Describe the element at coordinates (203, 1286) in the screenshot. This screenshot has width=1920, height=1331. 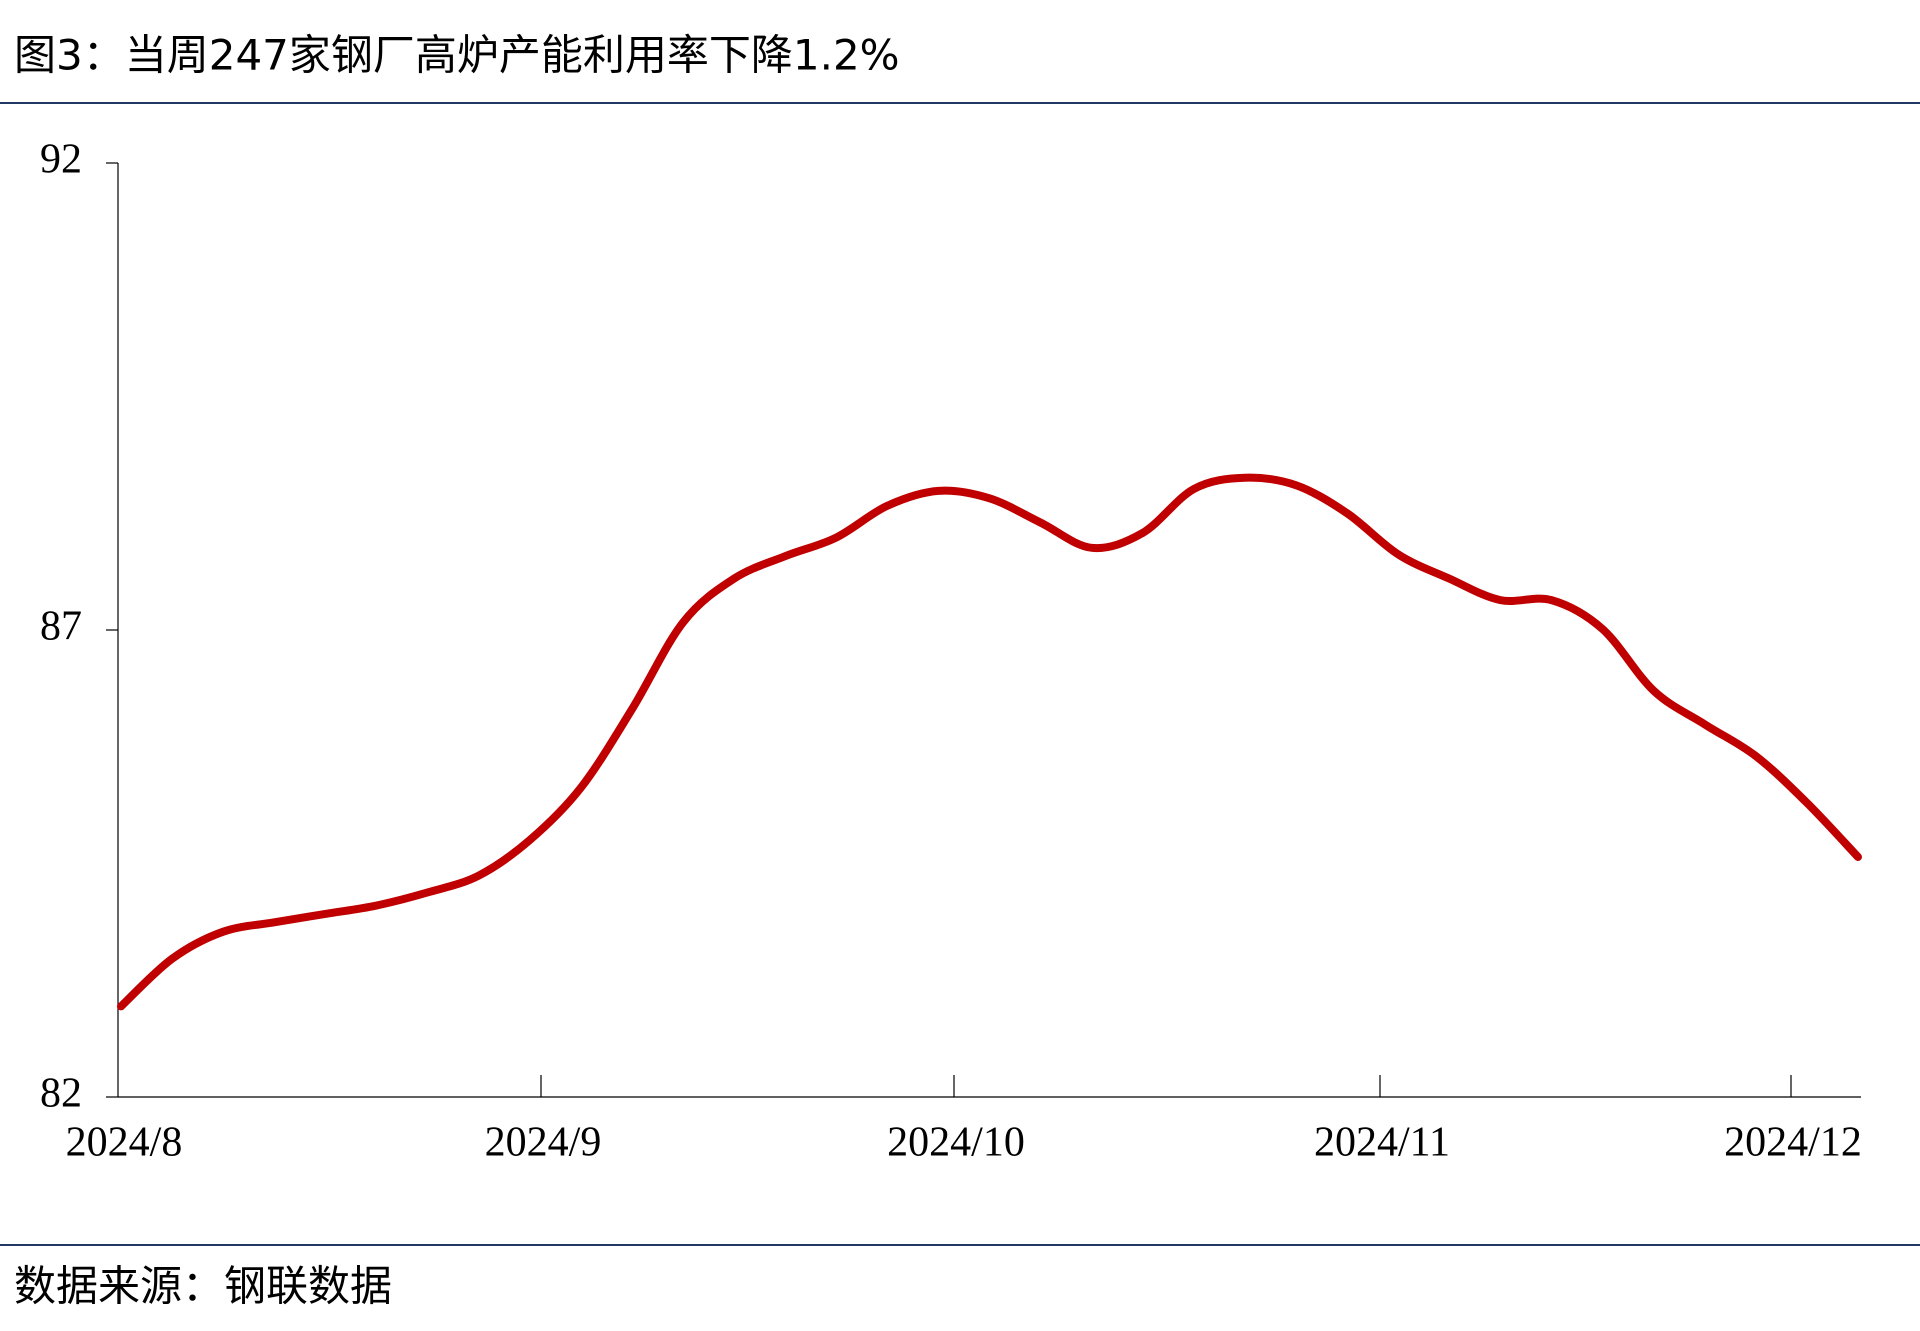
I see `source: 数据来源：钢联数据` at that location.